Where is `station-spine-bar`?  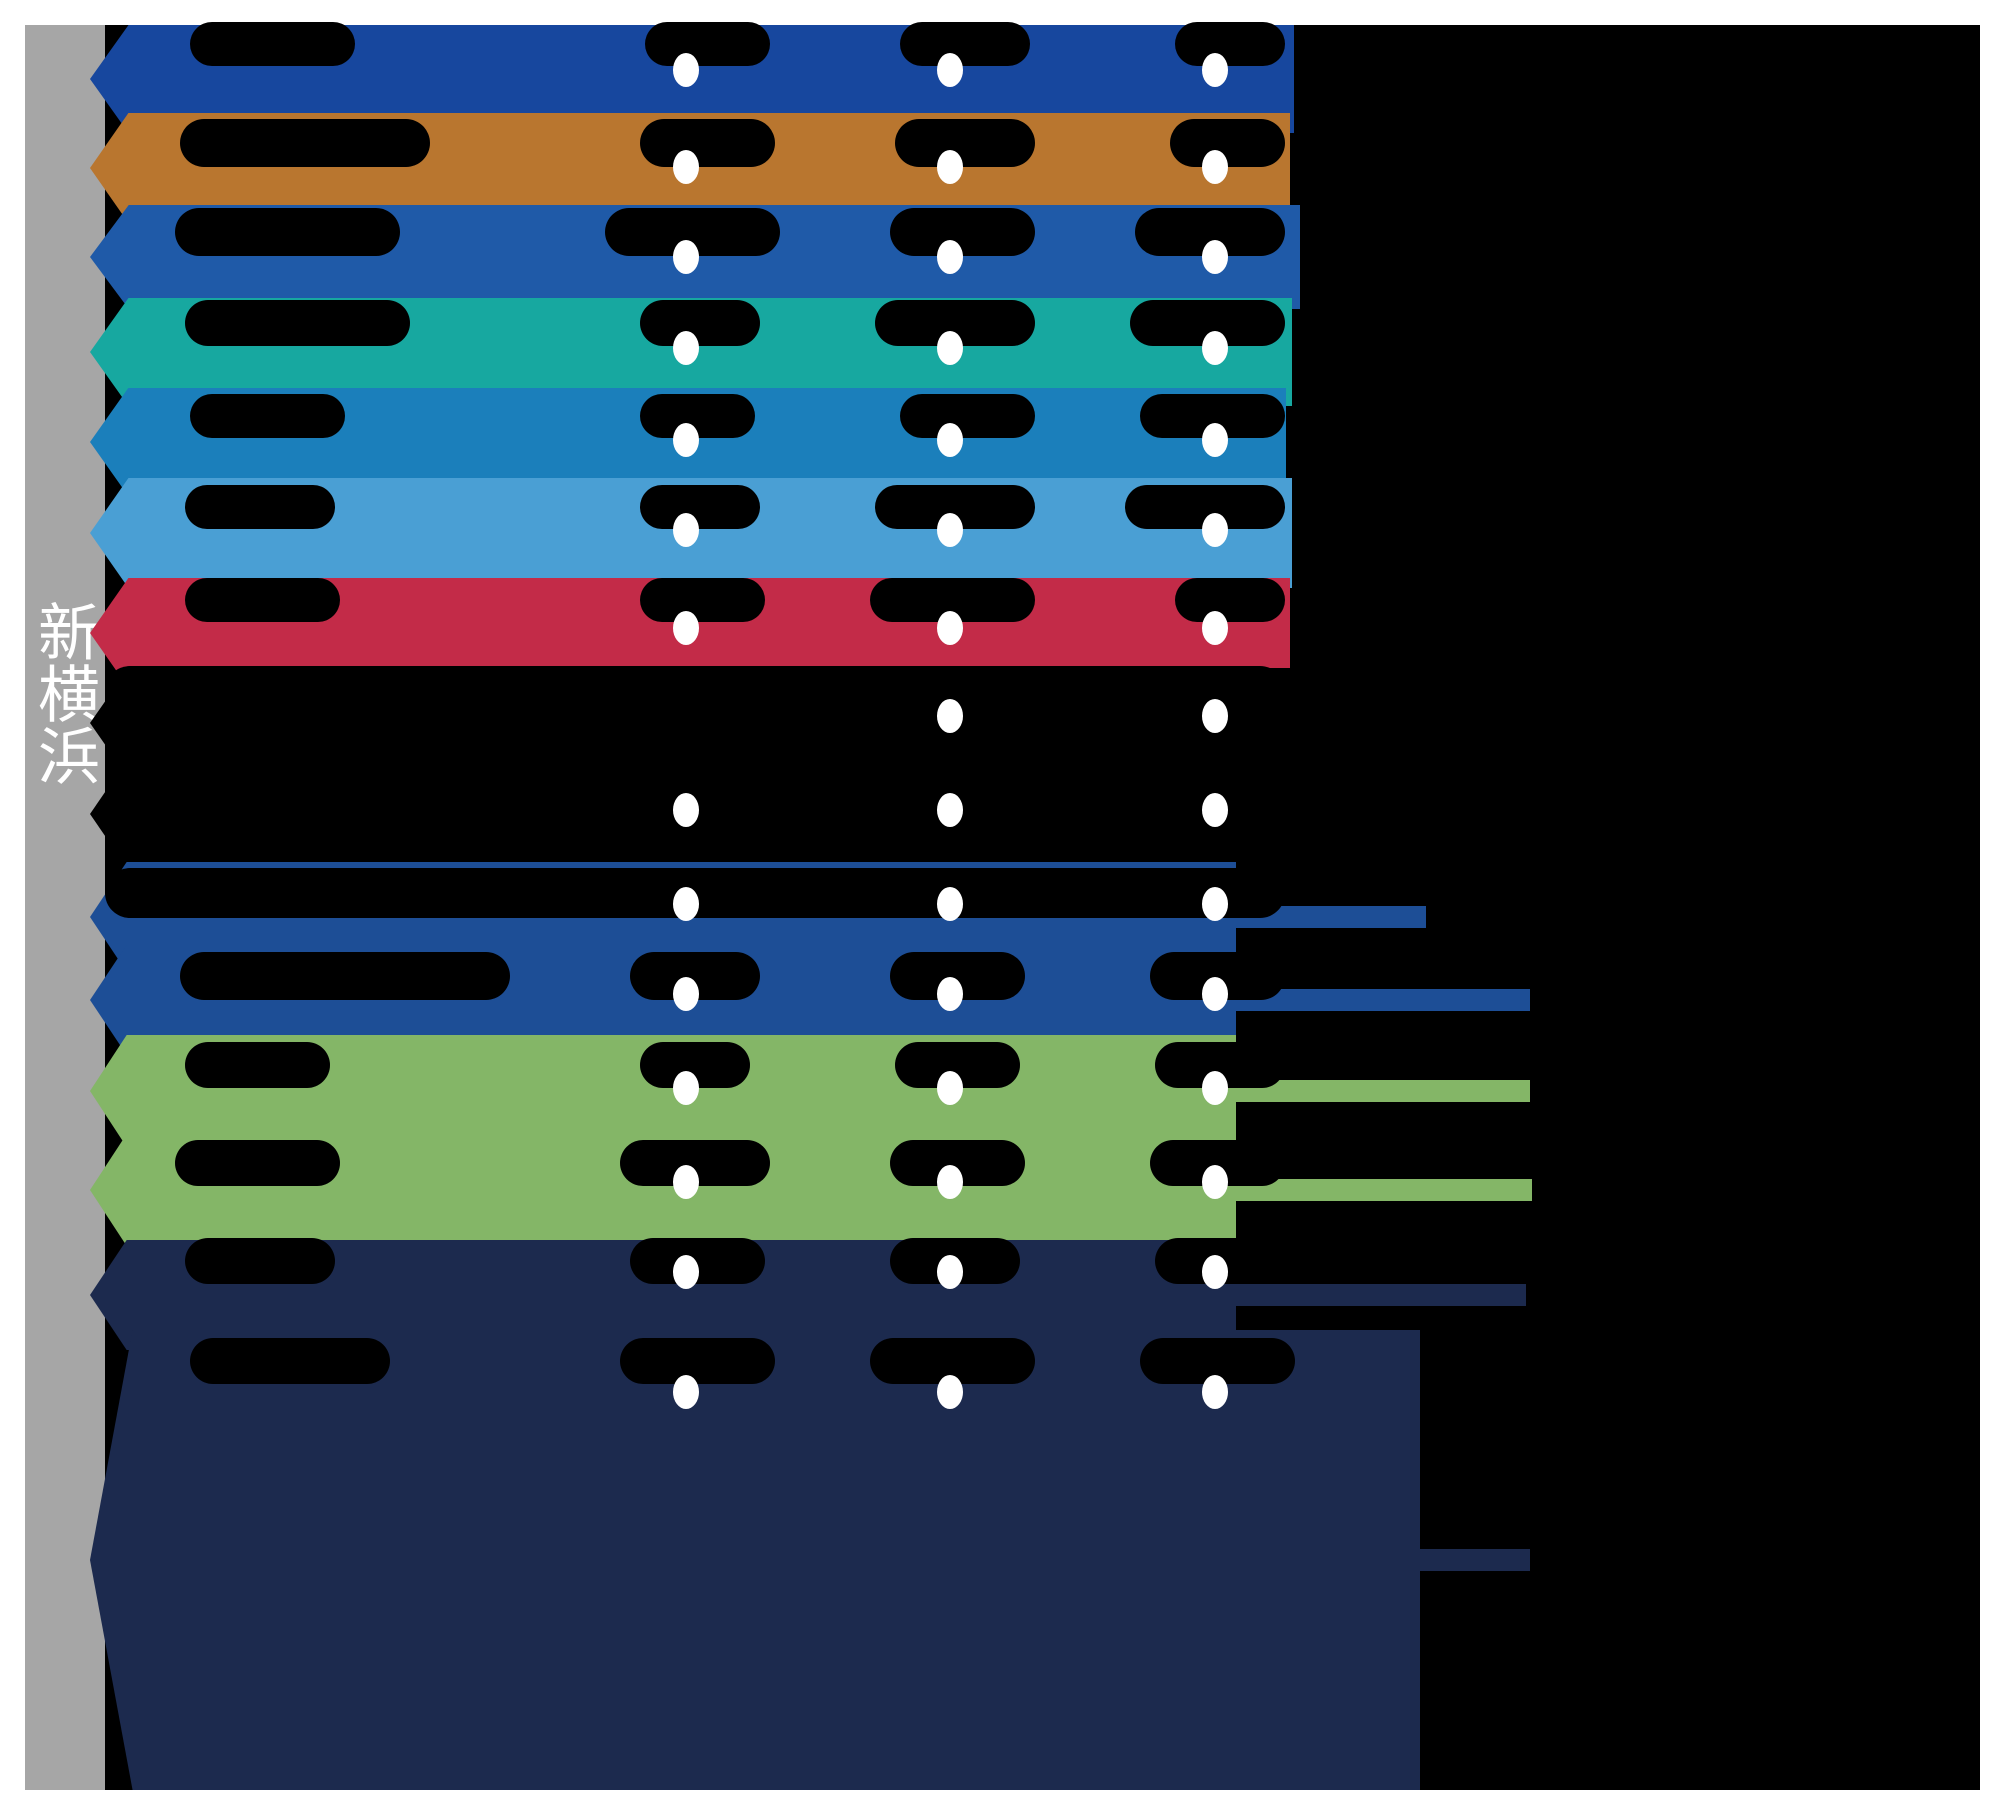 station-spine-bar is located at coordinates (65, 907).